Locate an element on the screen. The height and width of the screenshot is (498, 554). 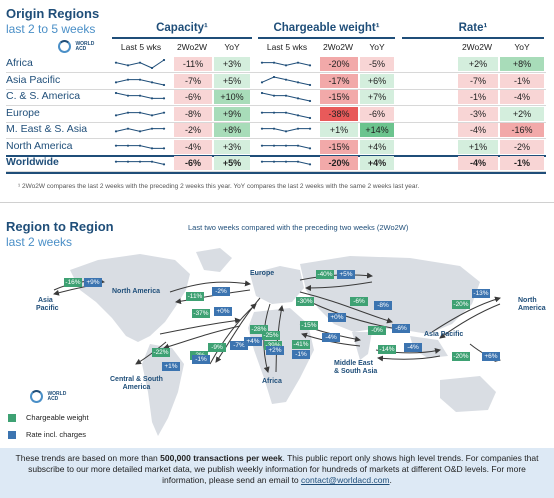
badge-af-g4: -41% is located at coordinates (301, 344).